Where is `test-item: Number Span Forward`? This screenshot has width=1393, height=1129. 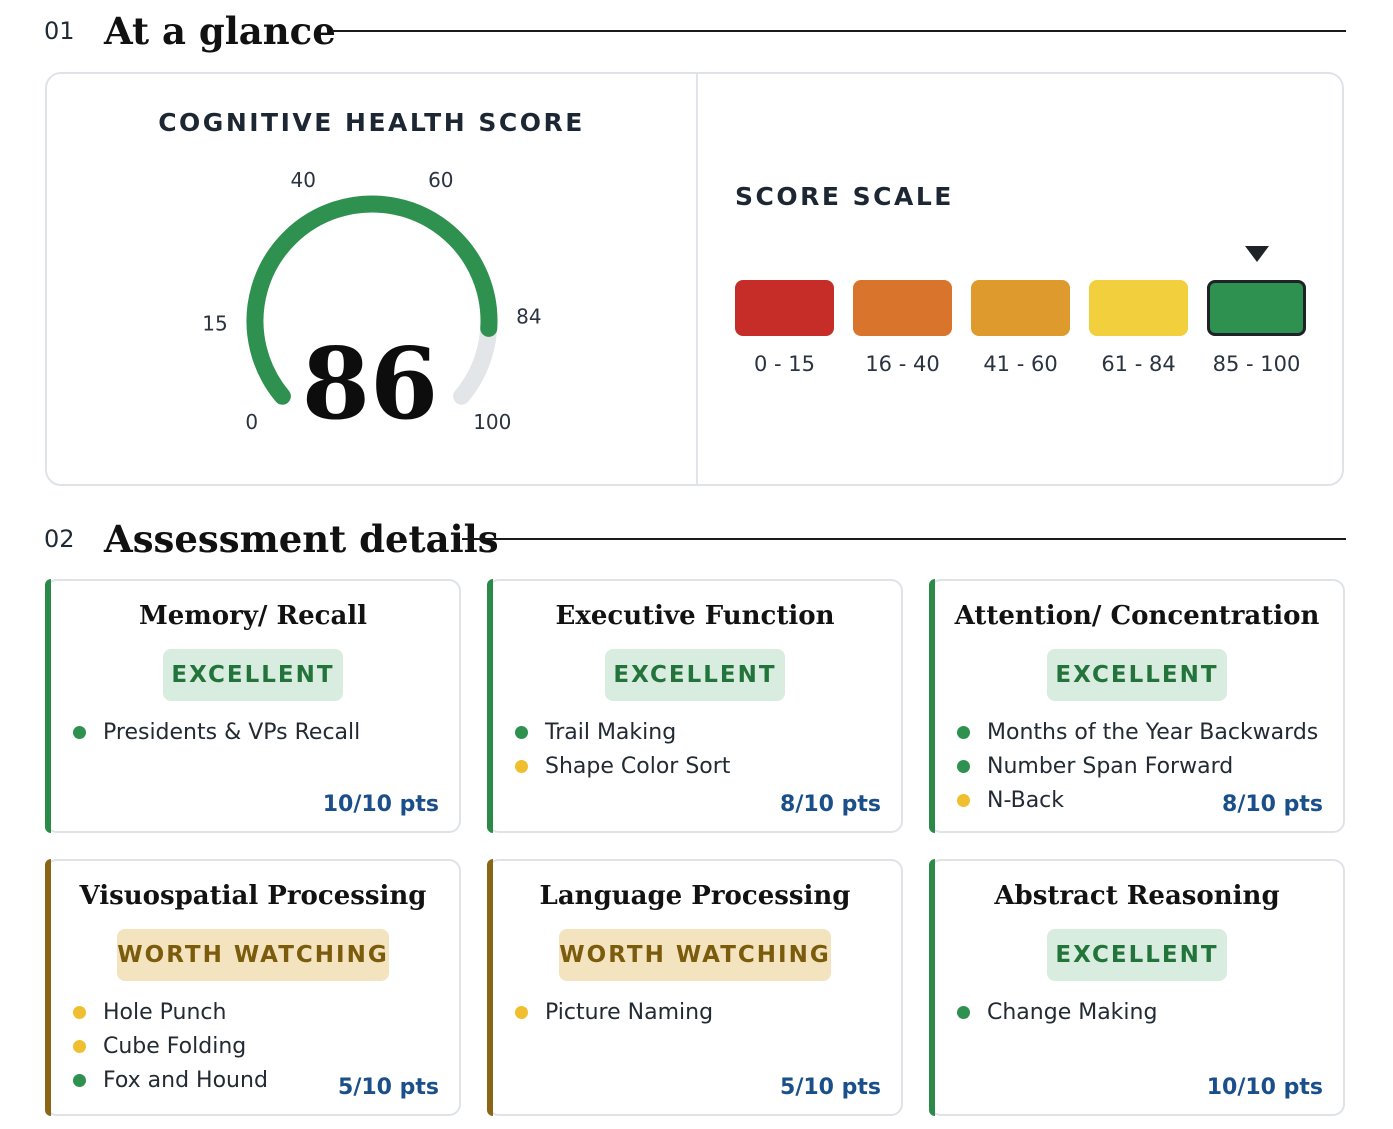
test-item: Number Span Forward is located at coordinates (1137, 766).